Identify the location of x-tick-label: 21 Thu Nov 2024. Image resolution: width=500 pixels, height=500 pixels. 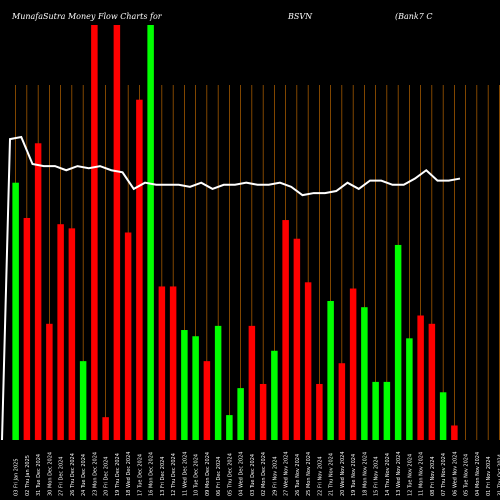
(332, 474).